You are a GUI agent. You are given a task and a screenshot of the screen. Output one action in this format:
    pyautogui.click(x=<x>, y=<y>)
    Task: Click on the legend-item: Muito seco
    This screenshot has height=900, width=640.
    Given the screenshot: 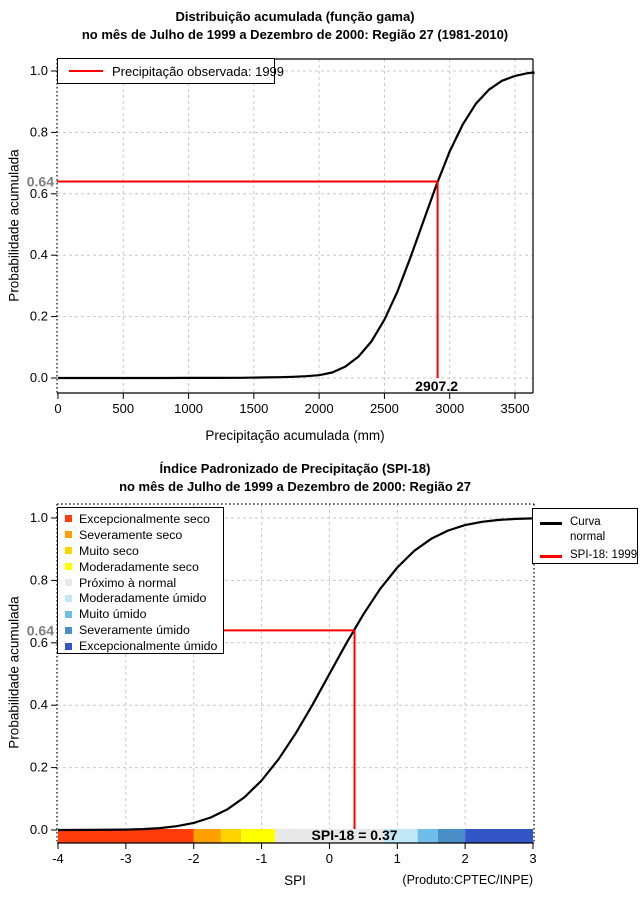 What is the action you would take?
    pyautogui.click(x=140, y=551)
    